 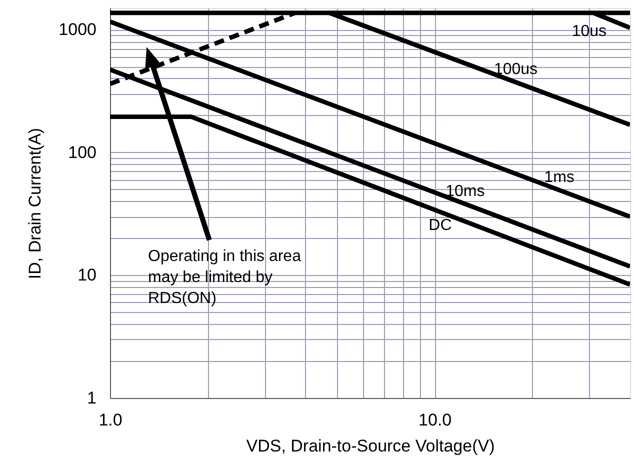 What do you see at coordinates (440, 225) in the screenshot?
I see `series-label: DC` at bounding box center [440, 225].